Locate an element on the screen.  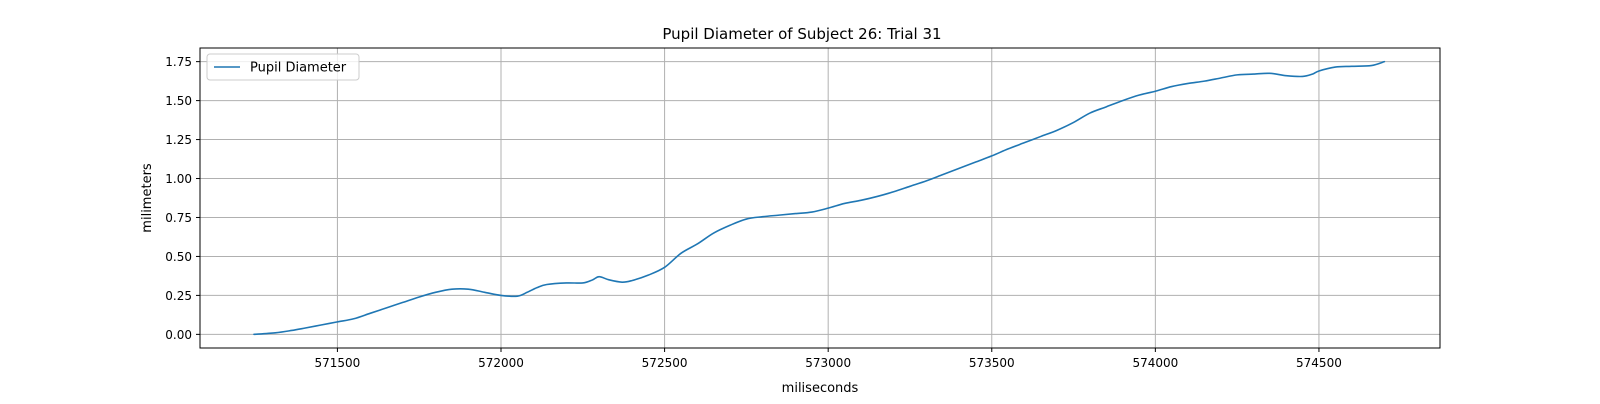
y-tick-label: 1.25 is located at coordinates (178, 140).